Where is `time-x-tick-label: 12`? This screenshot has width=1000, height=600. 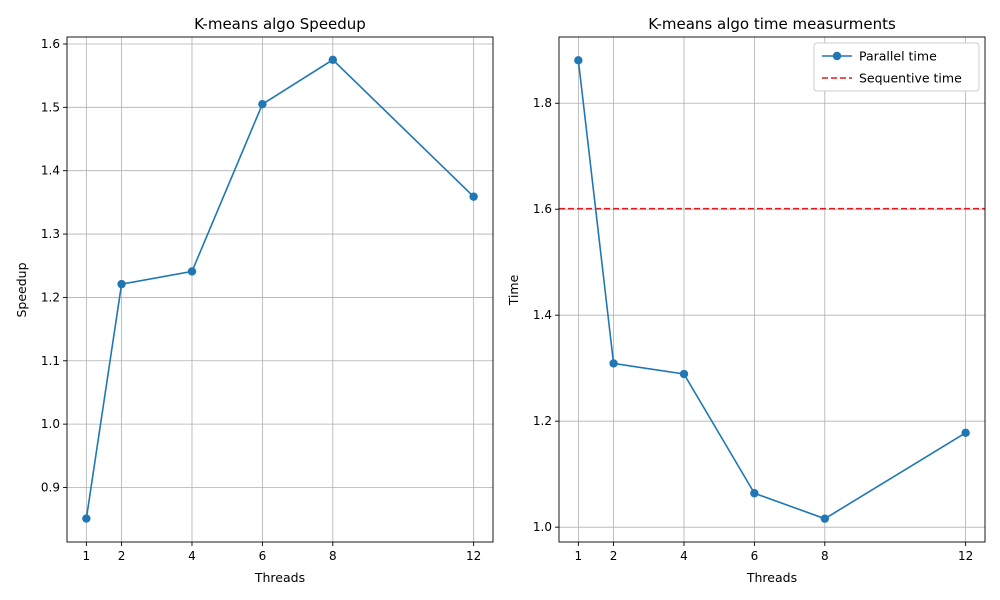 time-x-tick-label: 12 is located at coordinates (965, 556).